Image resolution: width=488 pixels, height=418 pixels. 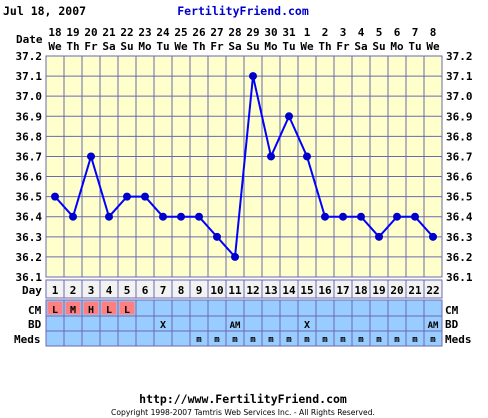 What do you see at coordinates (415, 290) in the screenshot?
I see `cycle-day-label: 21` at bounding box center [415, 290].